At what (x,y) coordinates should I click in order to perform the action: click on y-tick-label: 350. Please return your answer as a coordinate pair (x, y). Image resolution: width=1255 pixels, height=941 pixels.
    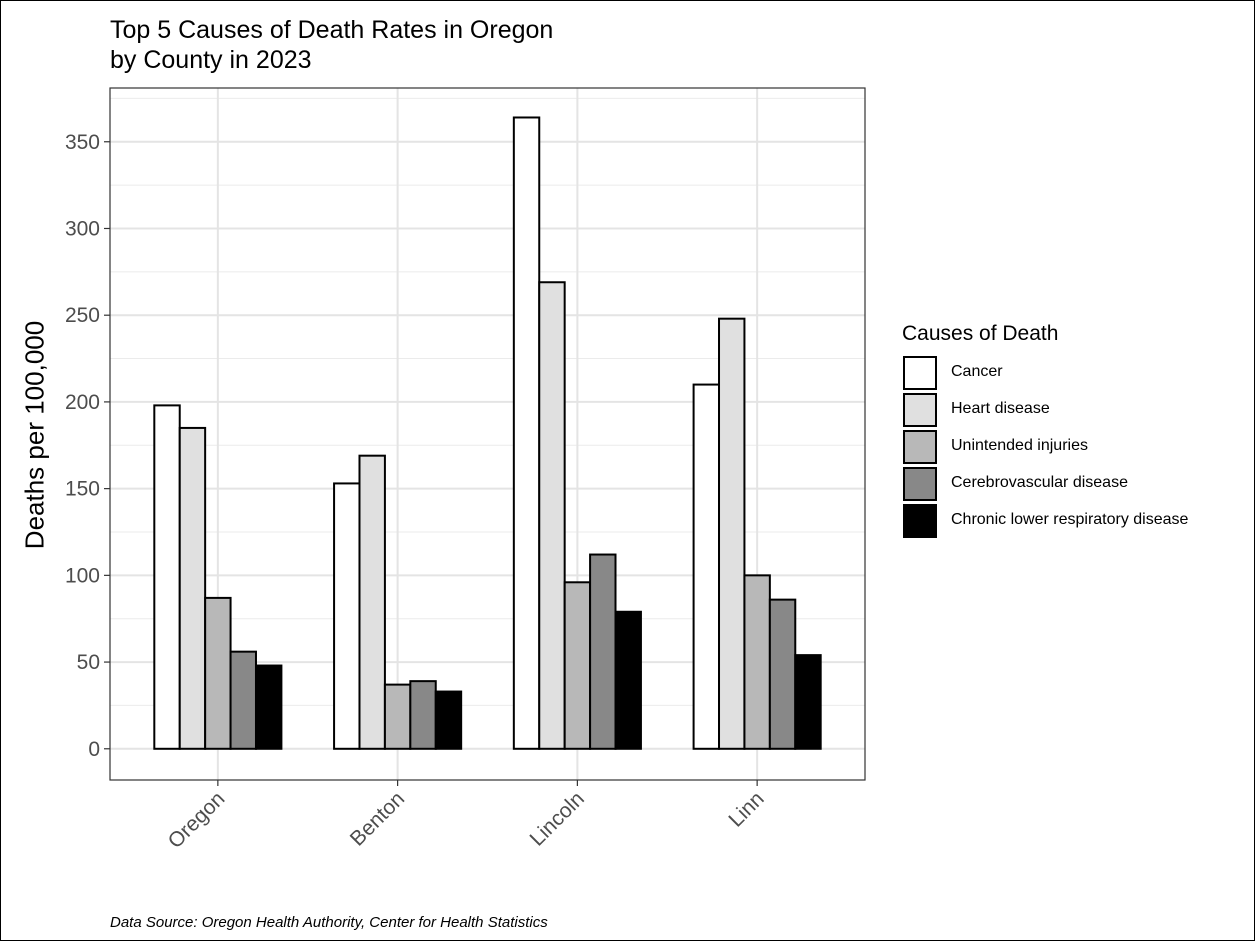
    Looking at the image, I should click on (82, 142).